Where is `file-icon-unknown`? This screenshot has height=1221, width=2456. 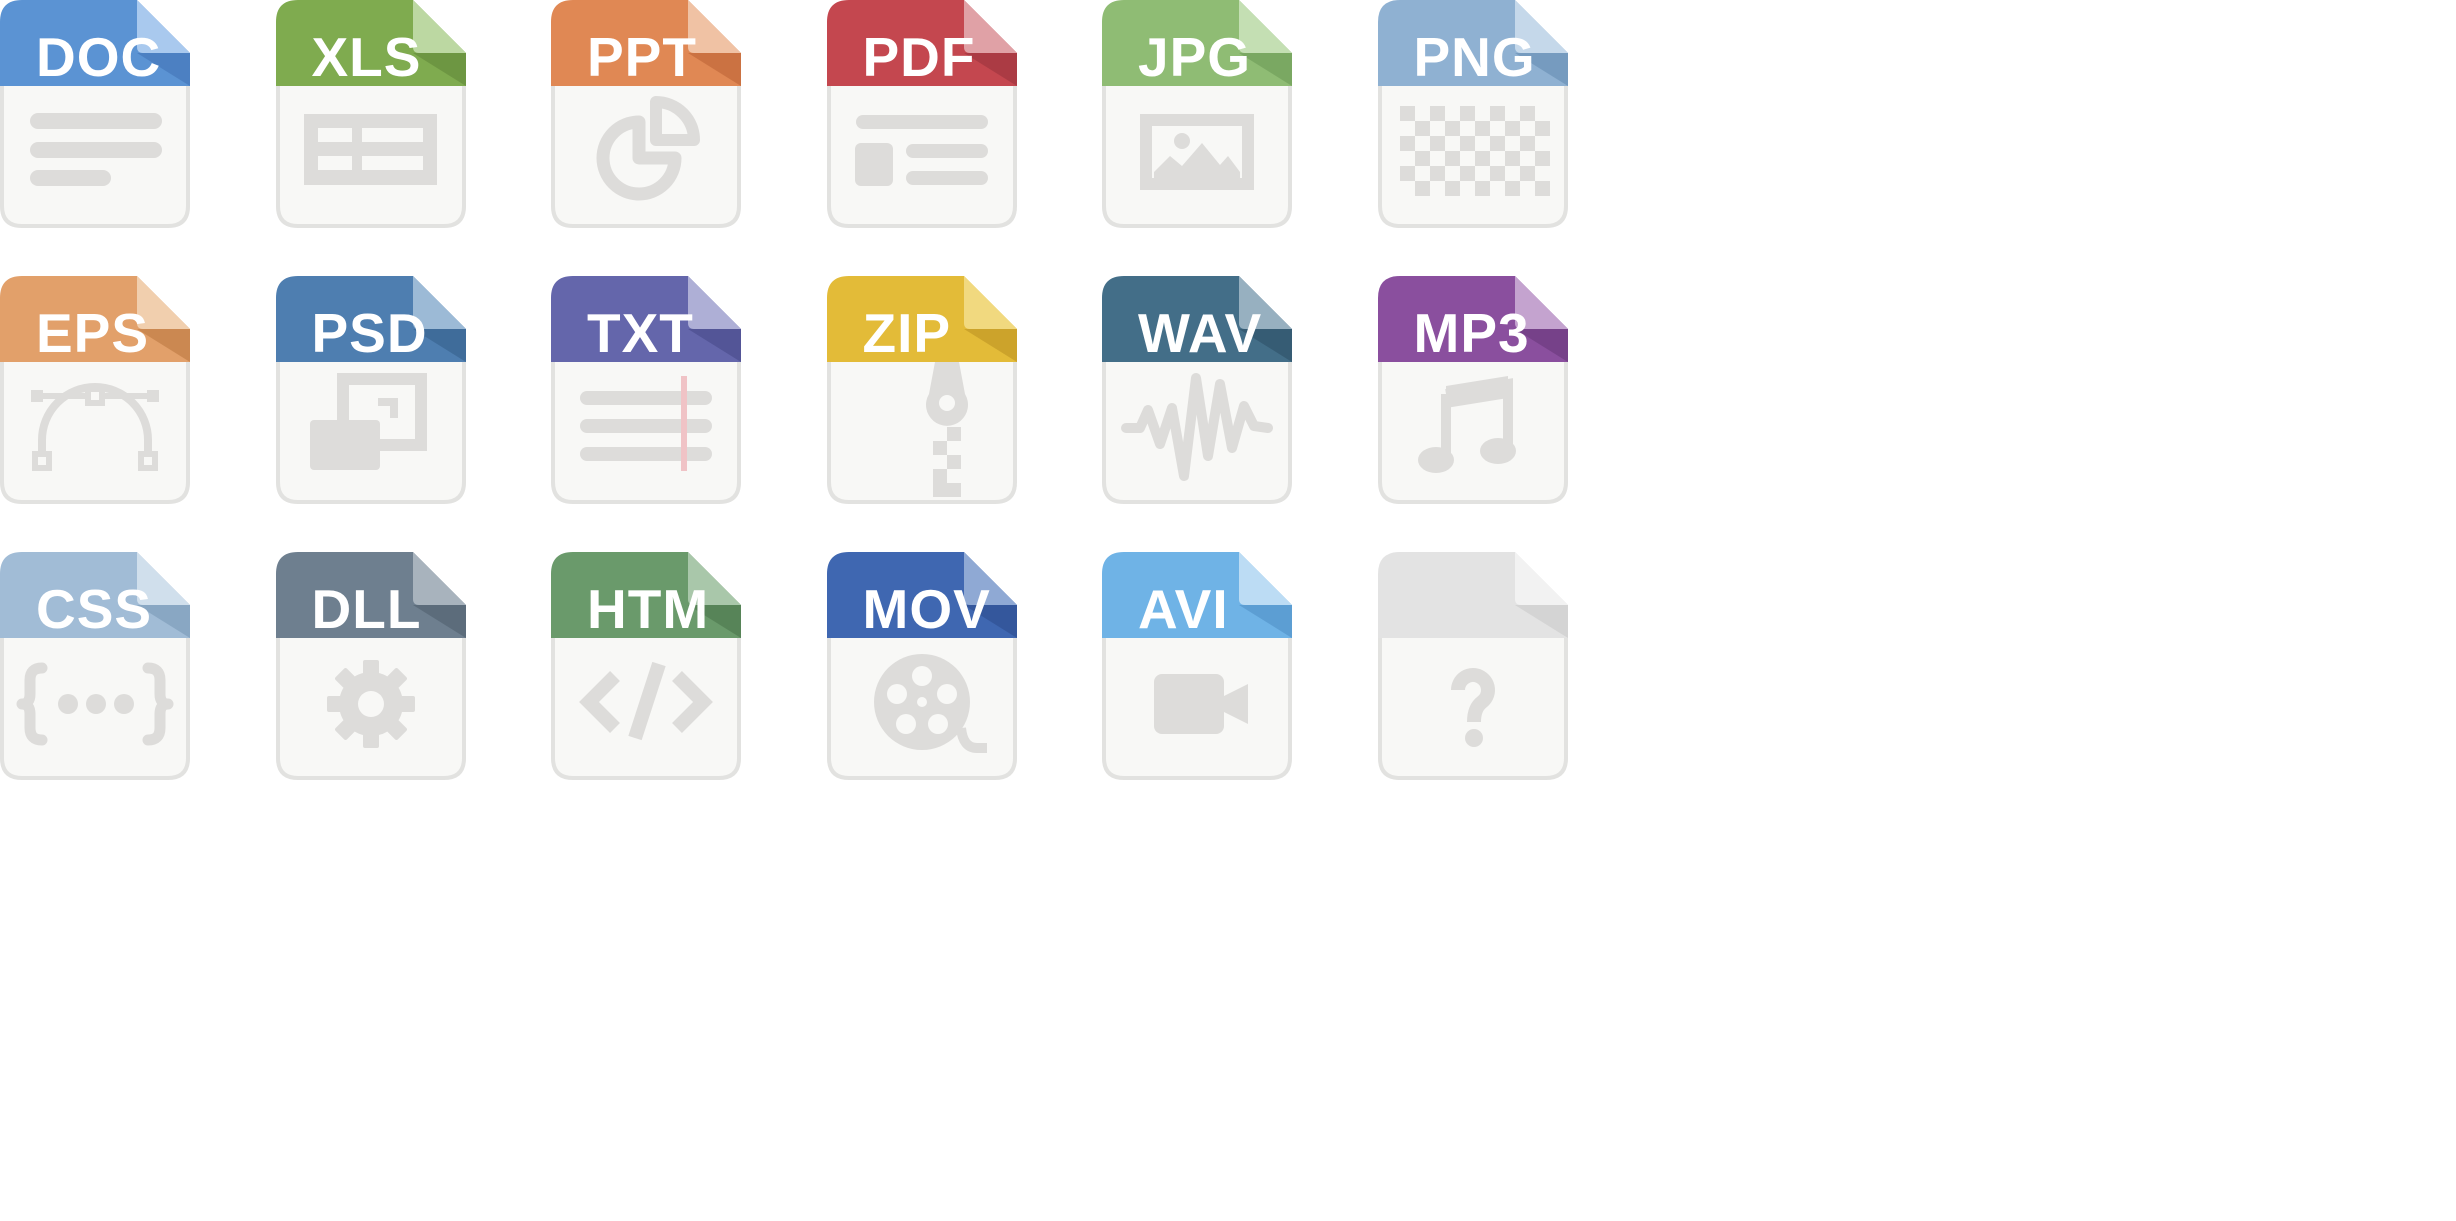 file-icon-unknown is located at coordinates (1527, 732).